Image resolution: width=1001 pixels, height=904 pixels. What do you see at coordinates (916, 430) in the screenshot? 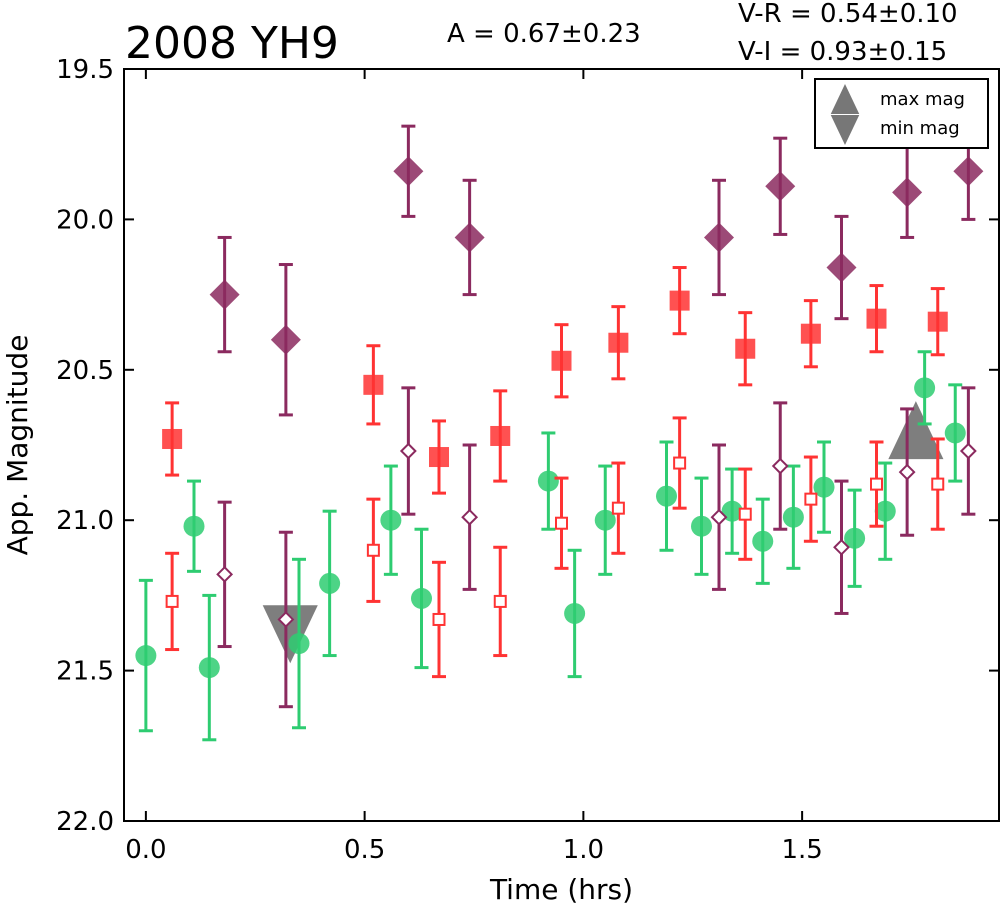
I see `max-mag-marker` at bounding box center [916, 430].